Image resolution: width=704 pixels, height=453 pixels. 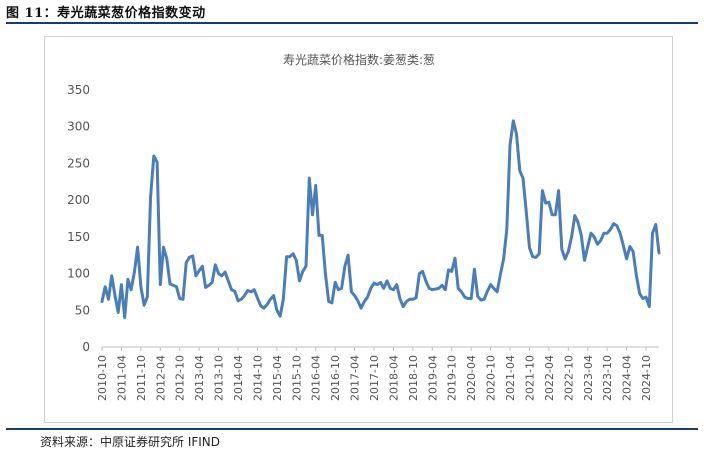 What do you see at coordinates (141, 378) in the screenshot?
I see `x-tick-label: 2011-10` at bounding box center [141, 378].